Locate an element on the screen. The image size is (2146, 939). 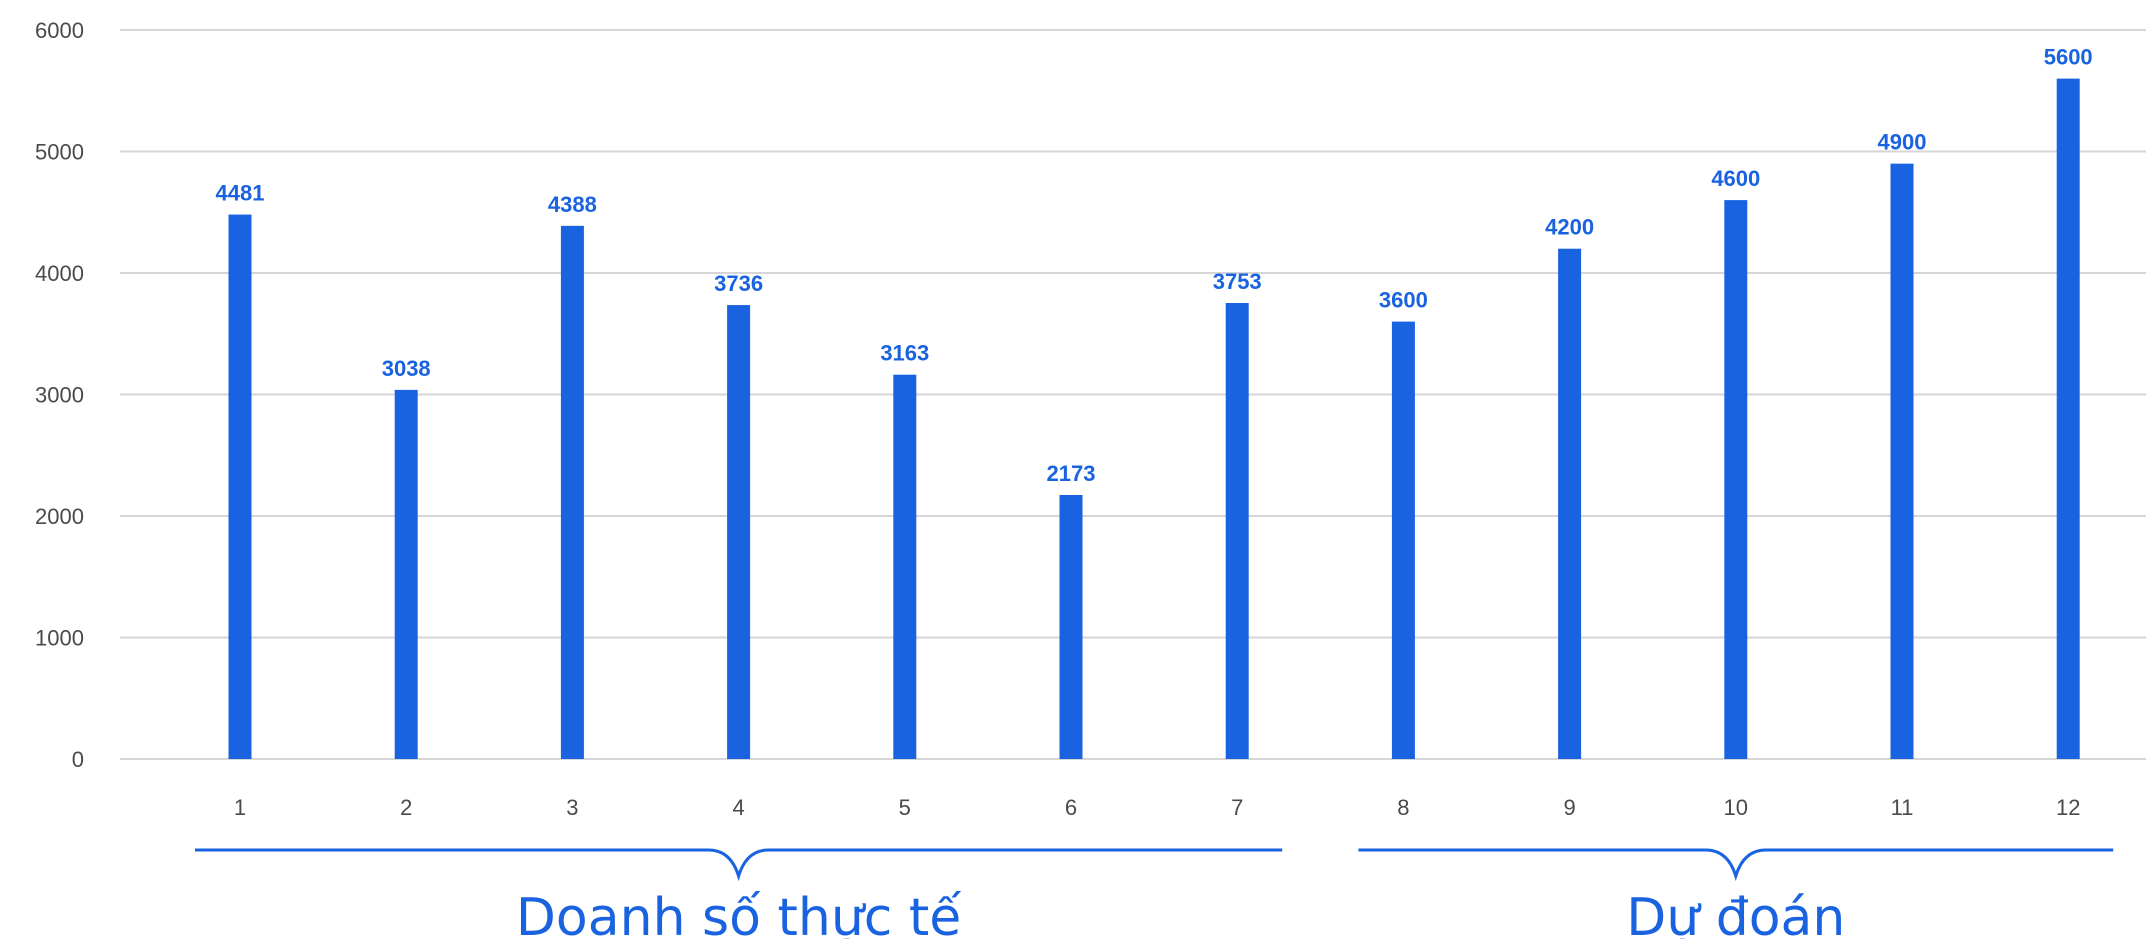
y-axis: 0 1000 2000 3000 4000 5000 6000 is located at coordinates (59, 395).